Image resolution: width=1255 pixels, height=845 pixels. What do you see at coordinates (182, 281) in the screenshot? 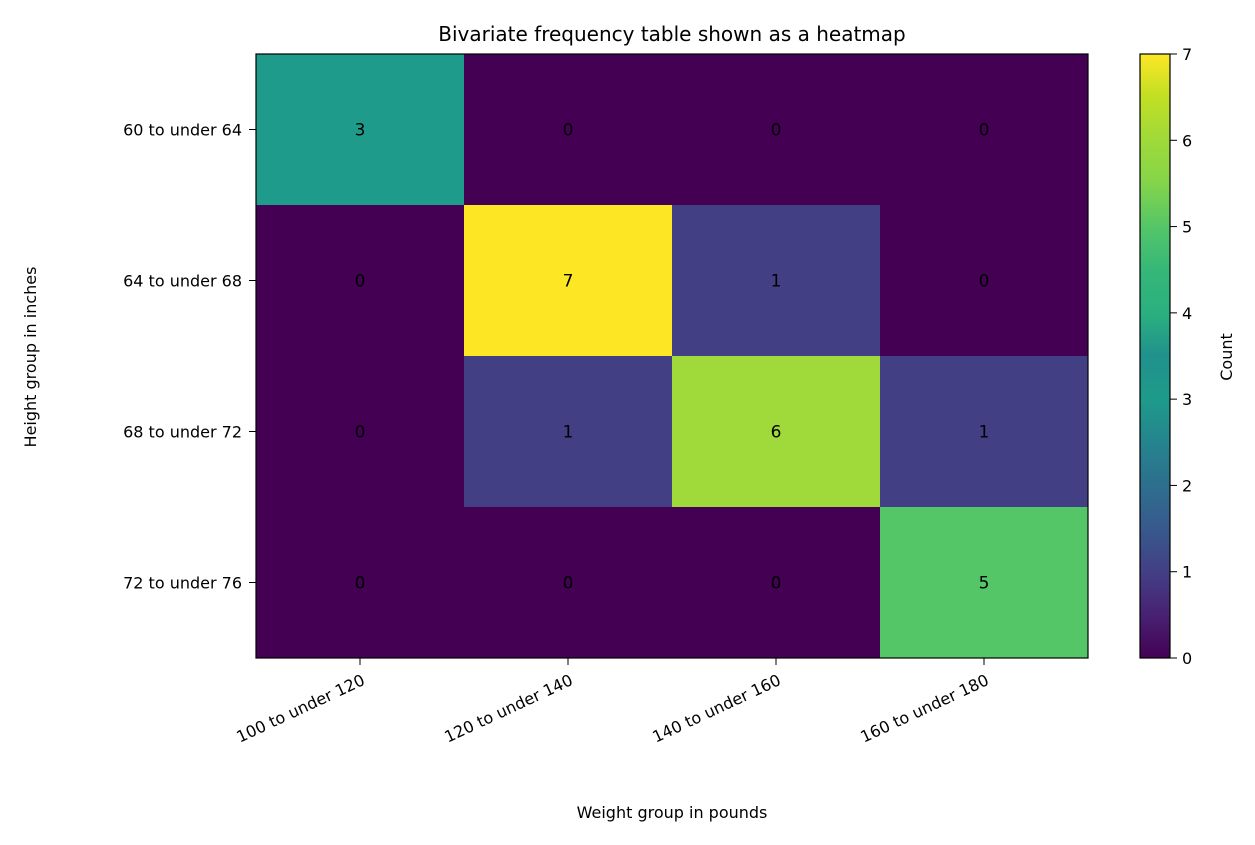
I see `y-tick-label: 64 to under 68` at bounding box center [182, 281].